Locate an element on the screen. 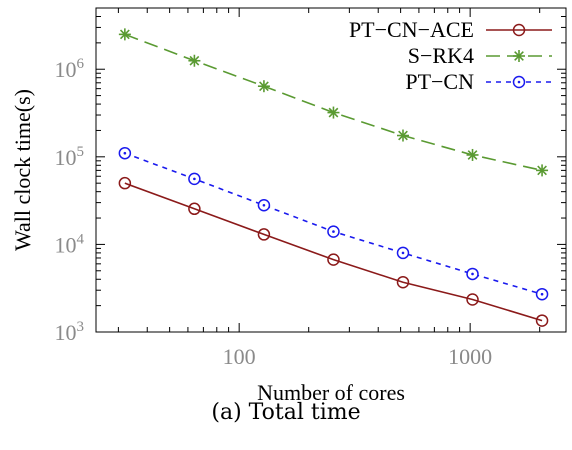 This screenshot has width=572, height=450. legend-label-0: PT−CN−ACE is located at coordinates (411, 29).